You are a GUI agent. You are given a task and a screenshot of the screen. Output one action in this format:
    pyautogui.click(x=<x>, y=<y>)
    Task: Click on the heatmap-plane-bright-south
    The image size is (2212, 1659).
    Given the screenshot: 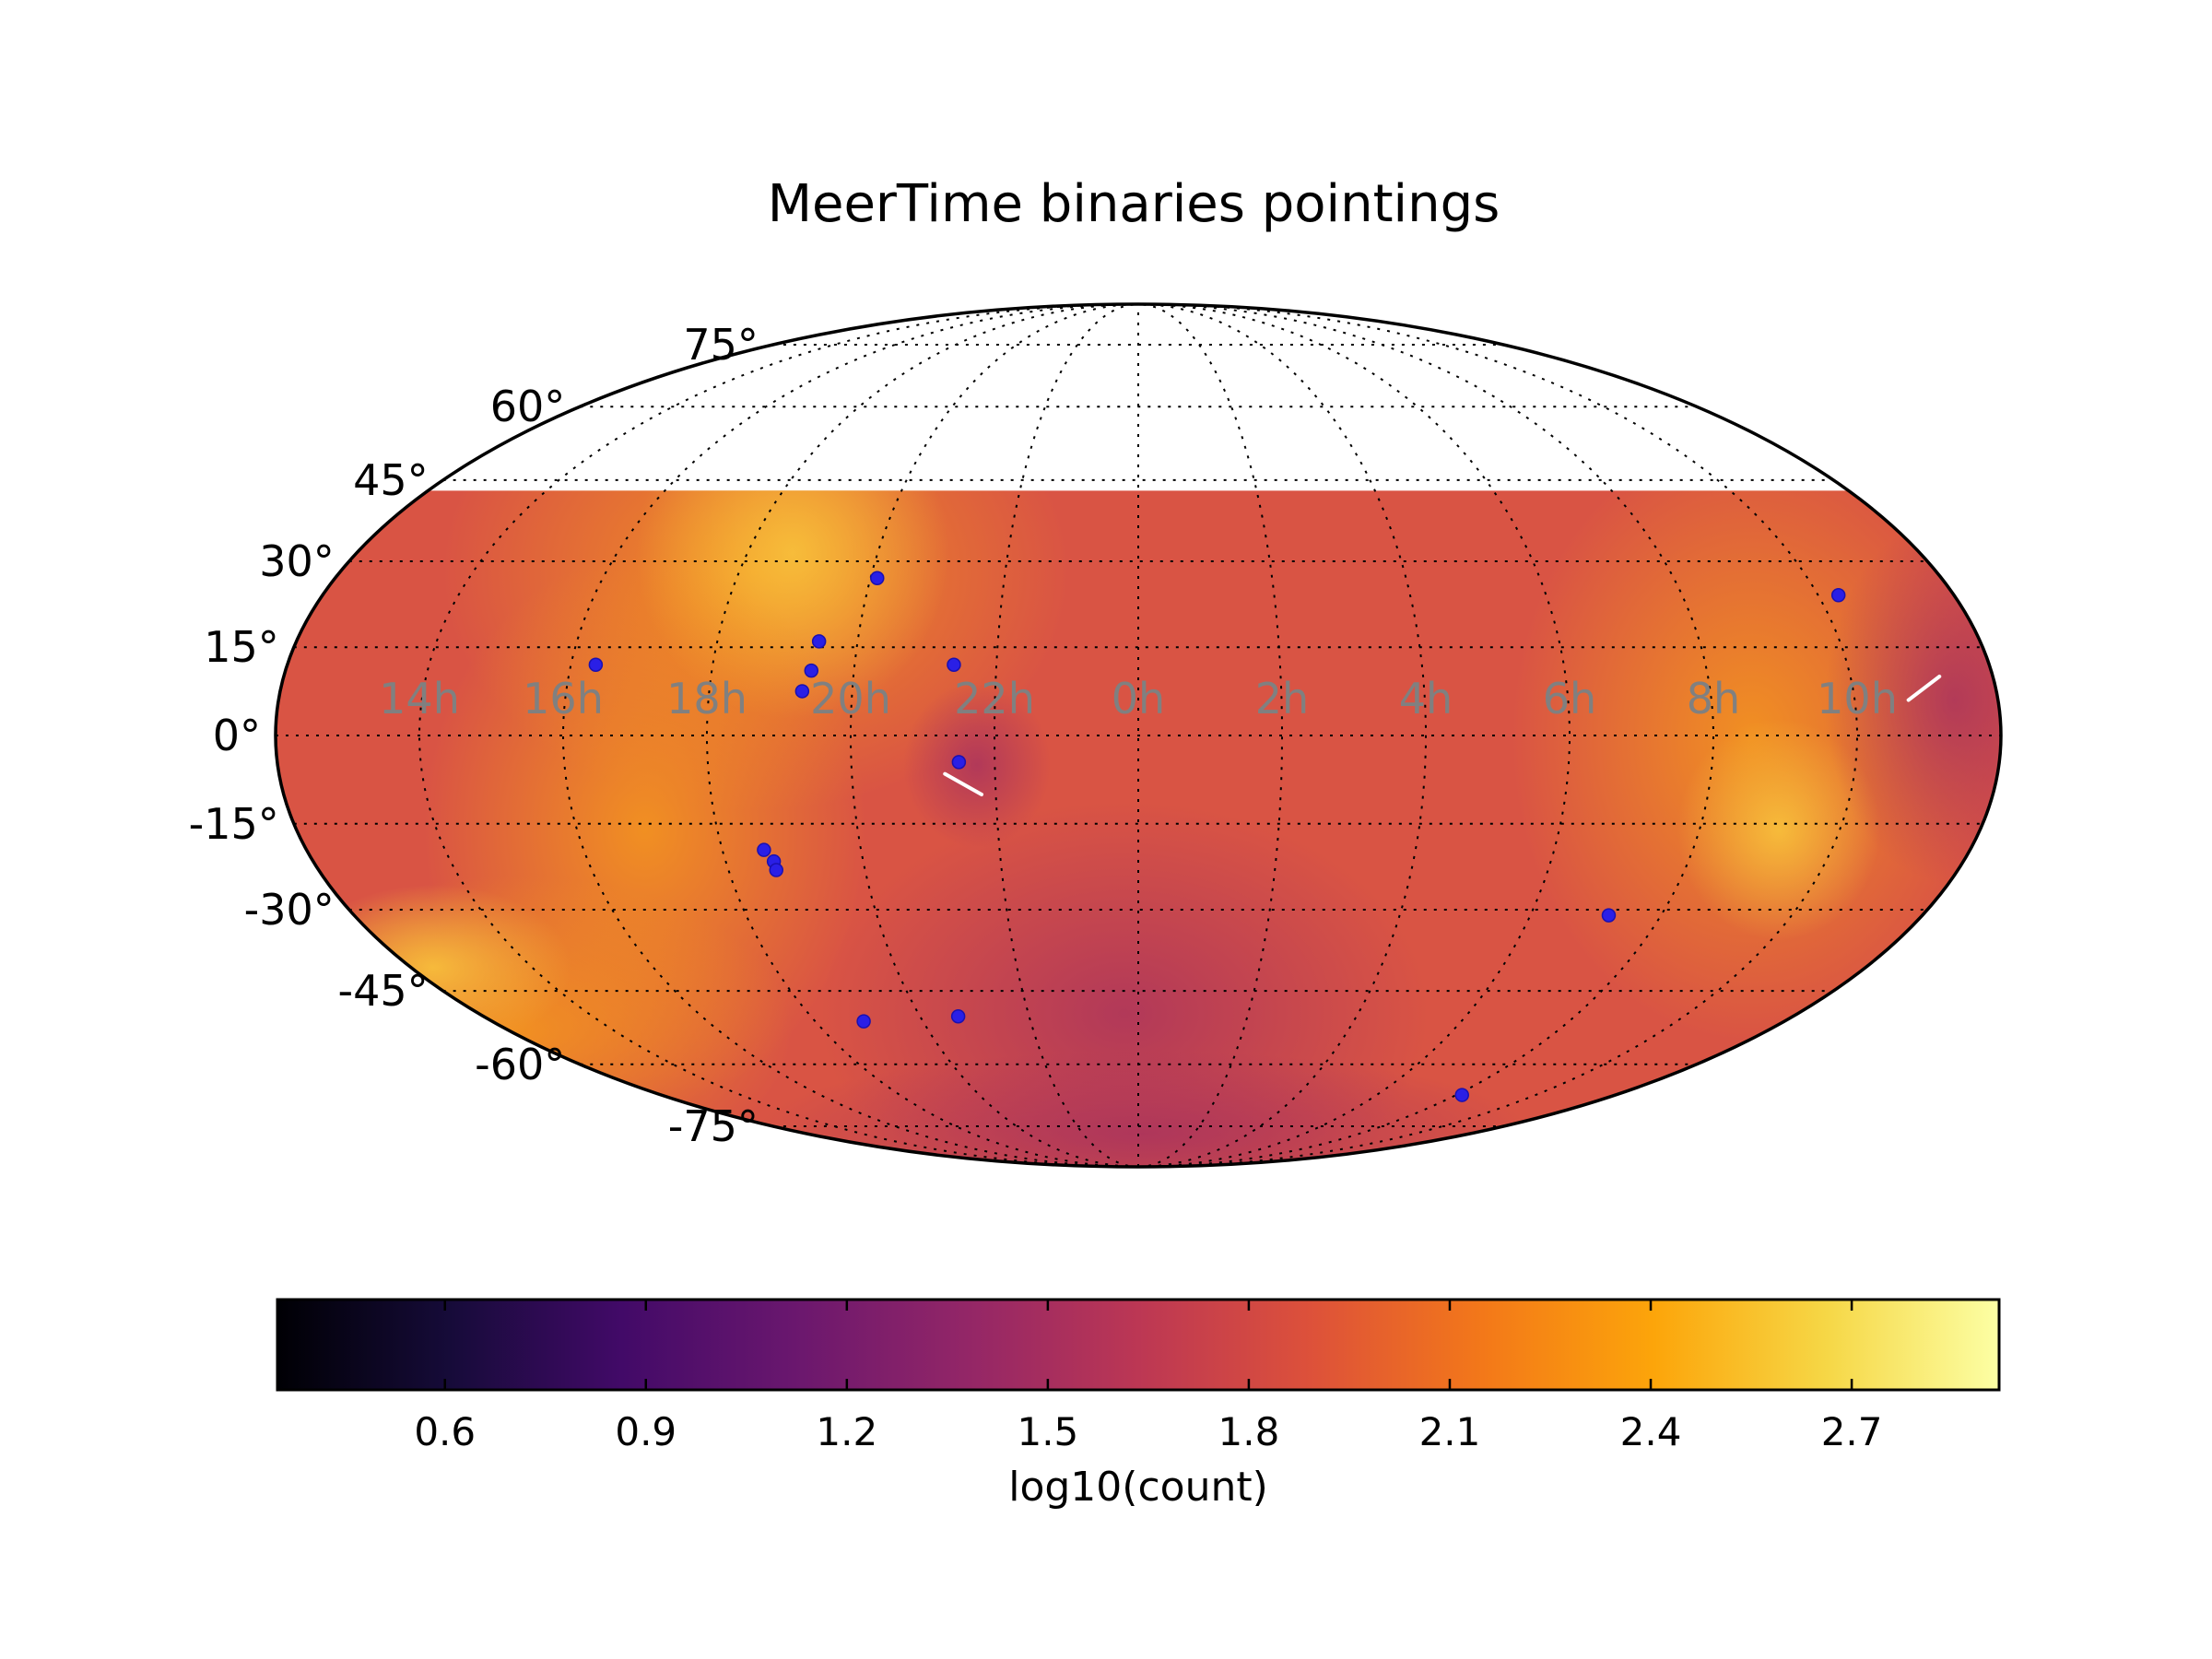 What is the action you would take?
    pyautogui.click(x=433, y=968)
    